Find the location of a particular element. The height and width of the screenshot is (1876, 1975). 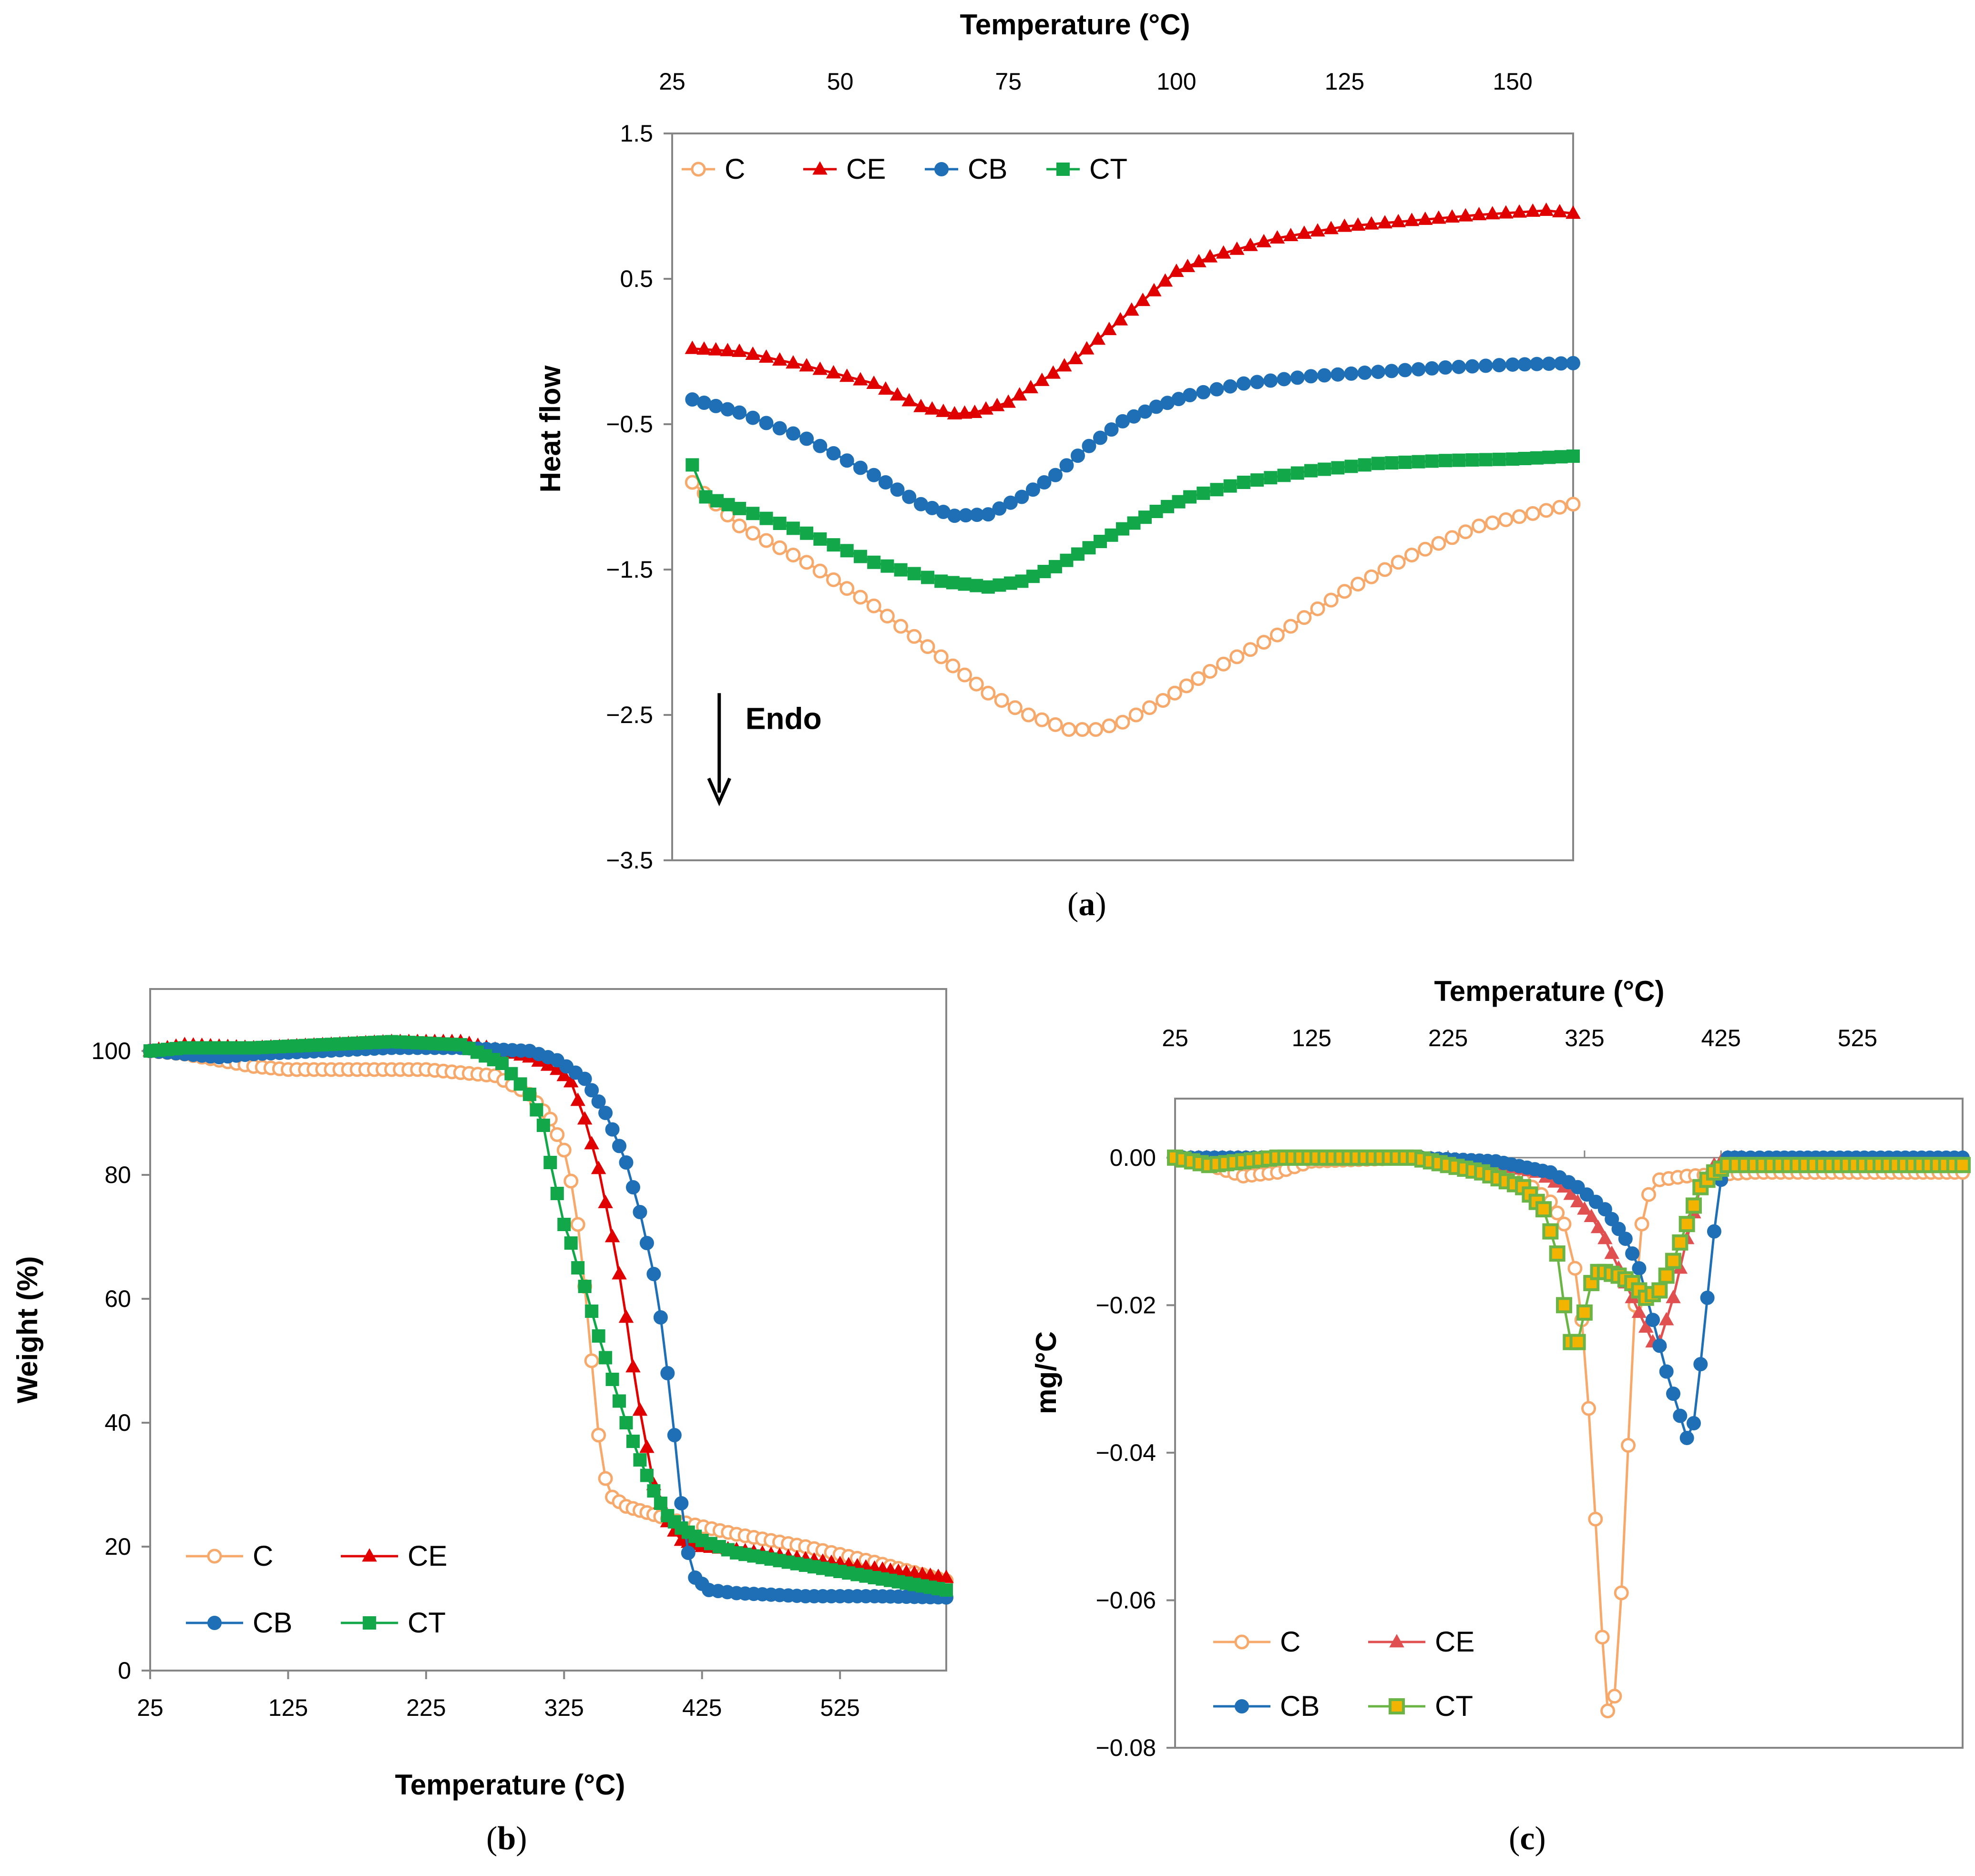

legend-entry-CT: CT is located at coordinates (1086, 169).